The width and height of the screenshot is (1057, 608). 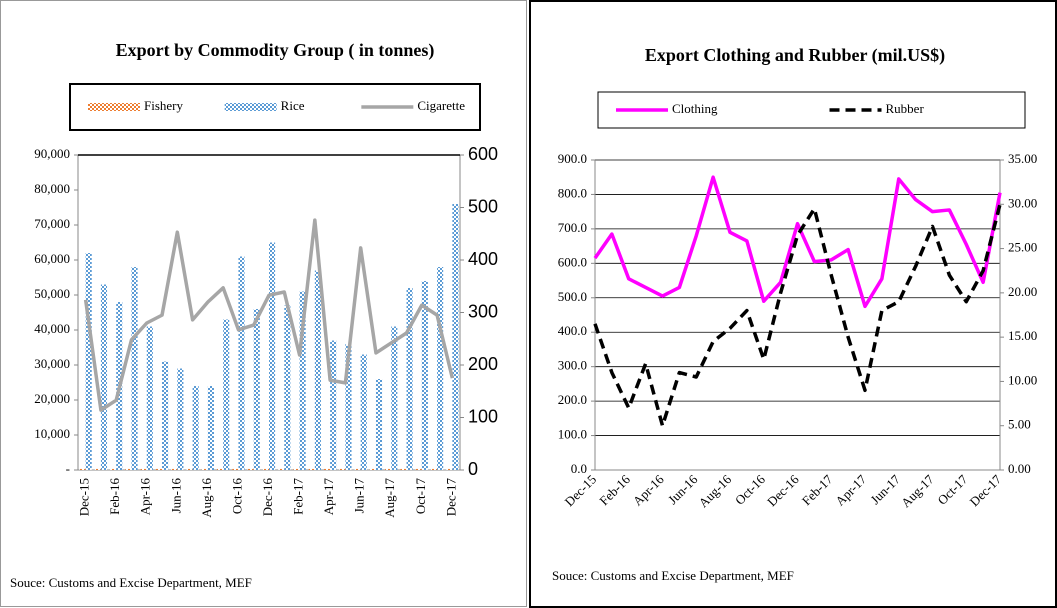 I want to click on y2-tick-label: 10.00, so click(x=1022, y=379).